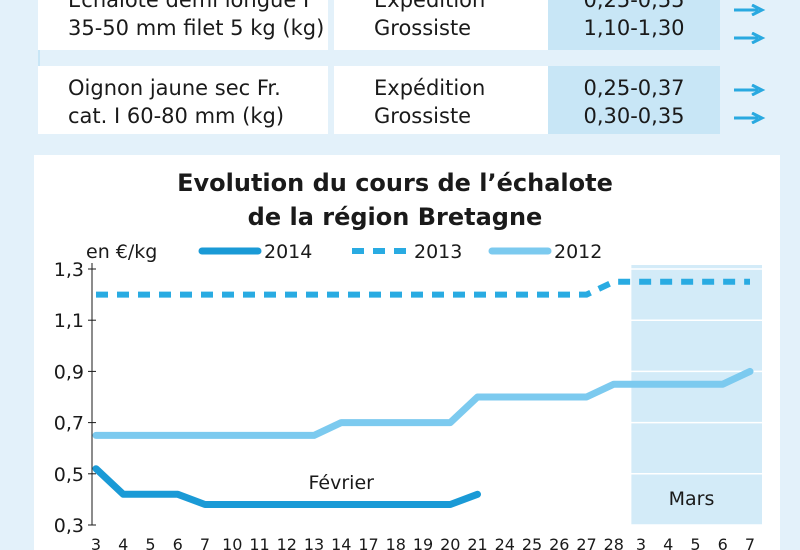 The height and width of the screenshot is (550, 800). What do you see at coordinates (189, 6) in the screenshot?
I see `product-line-1: Échalote demi longue I` at bounding box center [189, 6].